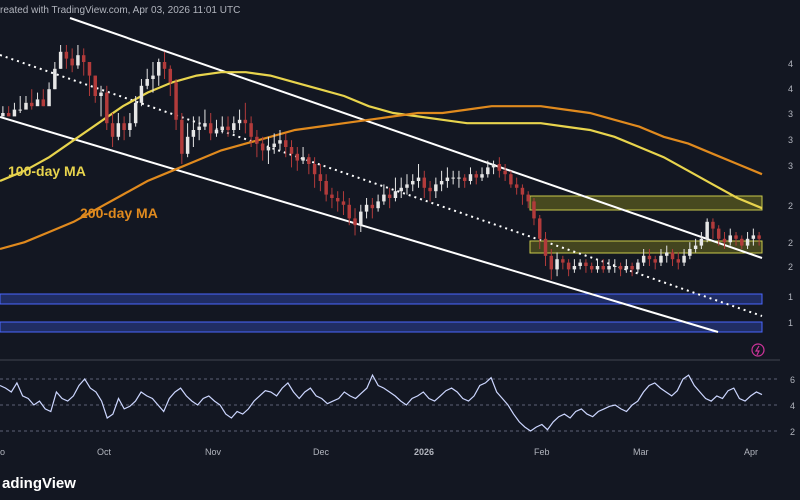  What do you see at coordinates (646, 247) in the screenshot?
I see `resistance-zone-lower` at bounding box center [646, 247].